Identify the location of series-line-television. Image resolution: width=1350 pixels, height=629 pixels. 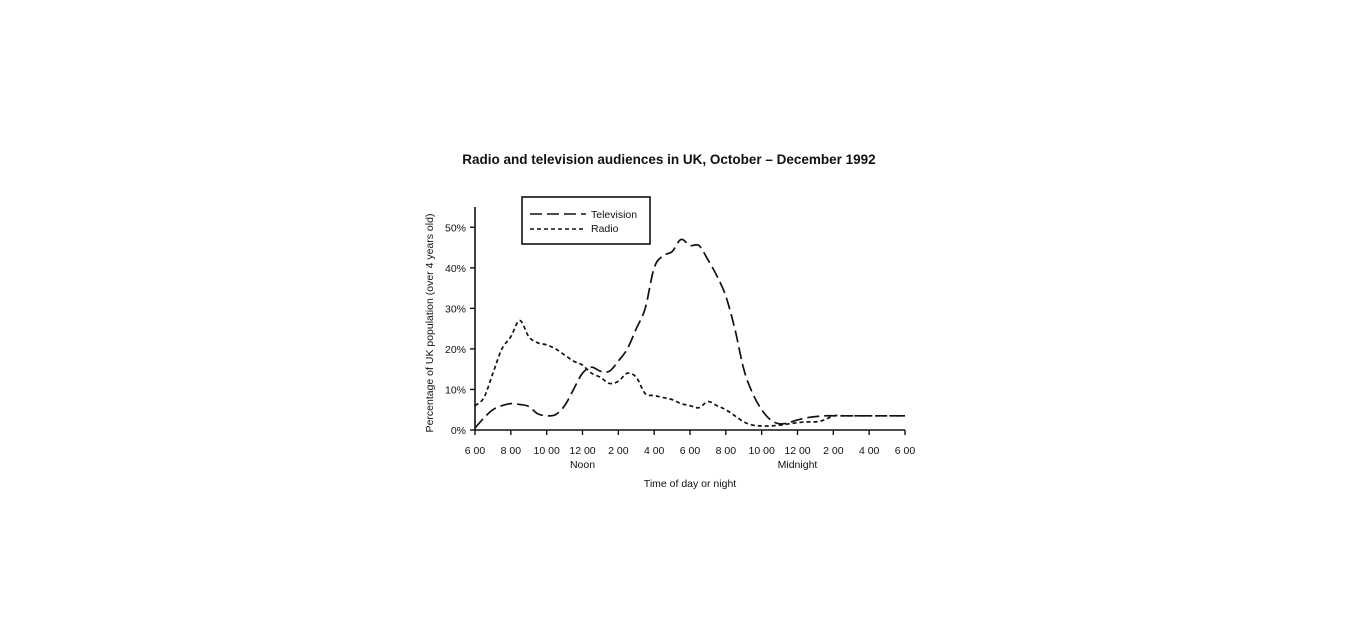
(689, 333).